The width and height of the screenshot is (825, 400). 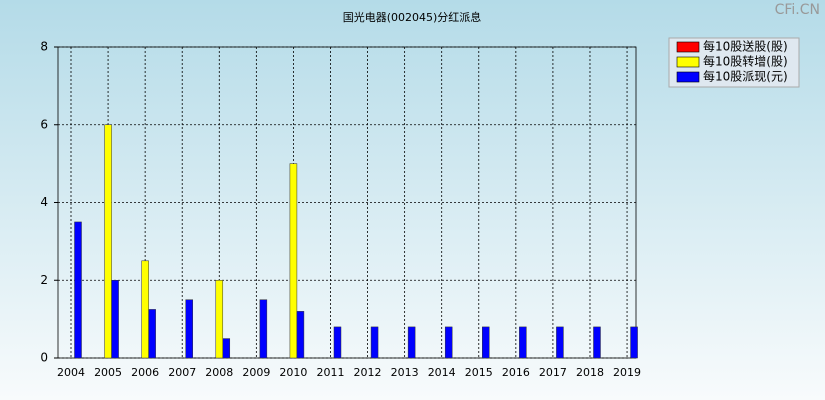 What do you see at coordinates (368, 372) in the screenshot?
I see `x-tick-label: 2012` at bounding box center [368, 372].